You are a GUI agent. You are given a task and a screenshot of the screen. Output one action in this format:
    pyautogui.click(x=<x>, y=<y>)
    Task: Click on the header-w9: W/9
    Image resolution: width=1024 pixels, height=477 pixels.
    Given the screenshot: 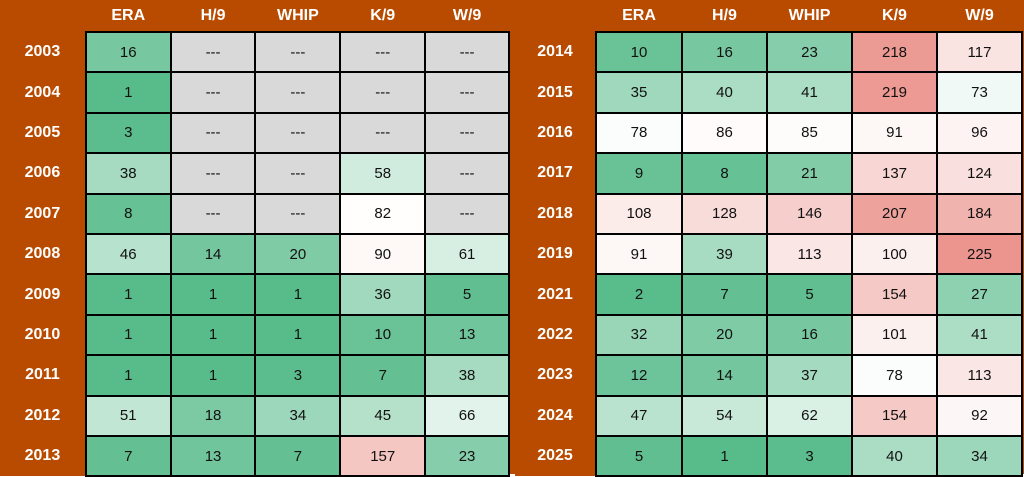 What is the action you would take?
    pyautogui.click(x=467, y=16)
    